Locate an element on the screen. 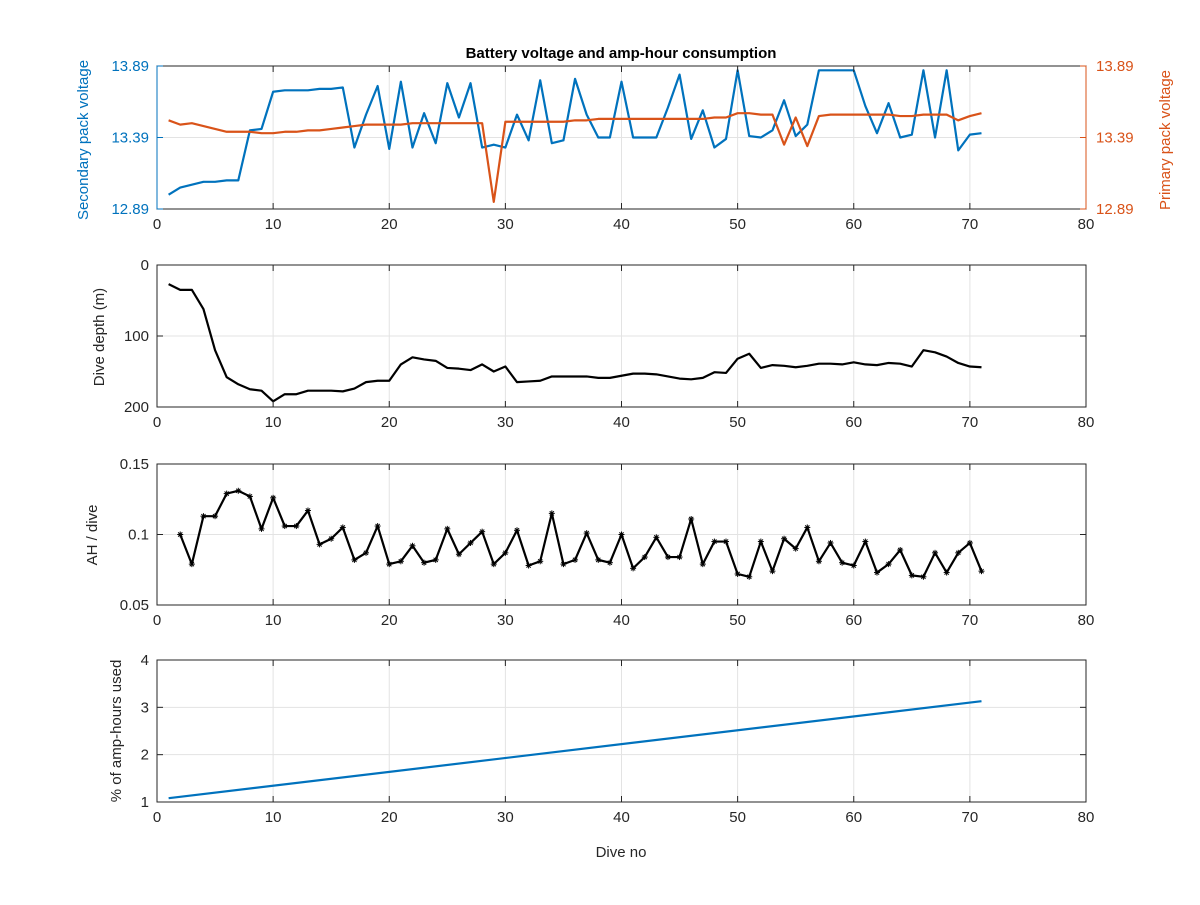  y-tick-label: 1 is located at coordinates (145, 802).